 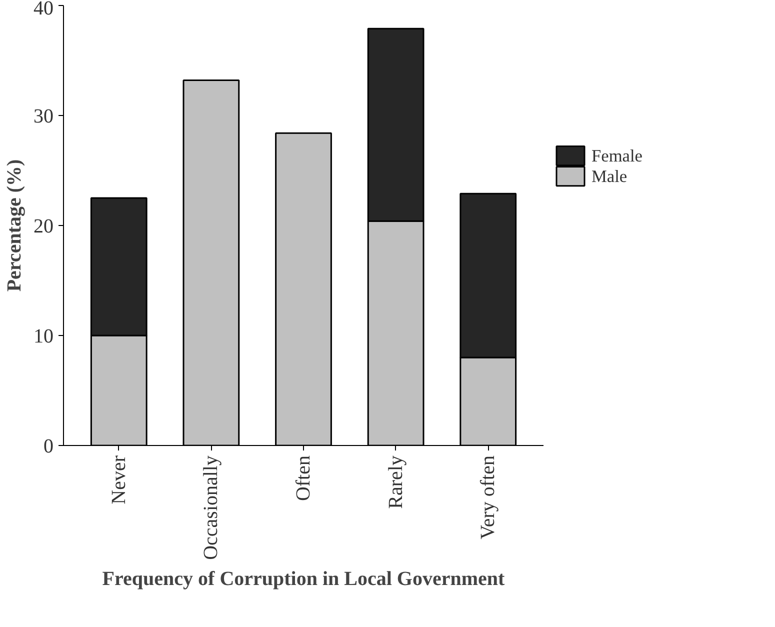 What do you see at coordinates (49, 447) in the screenshot?
I see `y-tick-label: 0` at bounding box center [49, 447].